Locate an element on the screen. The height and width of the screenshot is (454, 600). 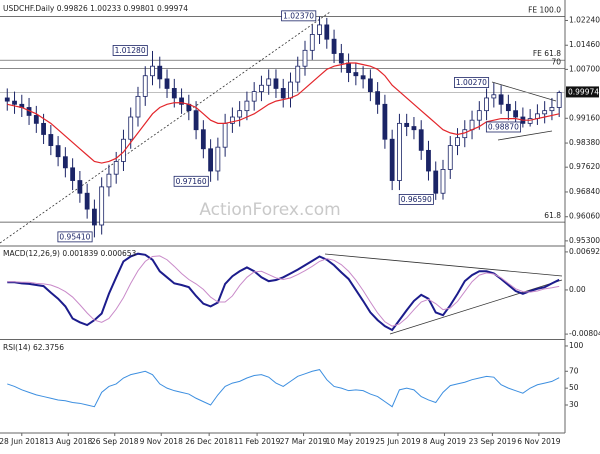
x-tick-label: 26 Sep 2018 is located at coordinates (115, 441).